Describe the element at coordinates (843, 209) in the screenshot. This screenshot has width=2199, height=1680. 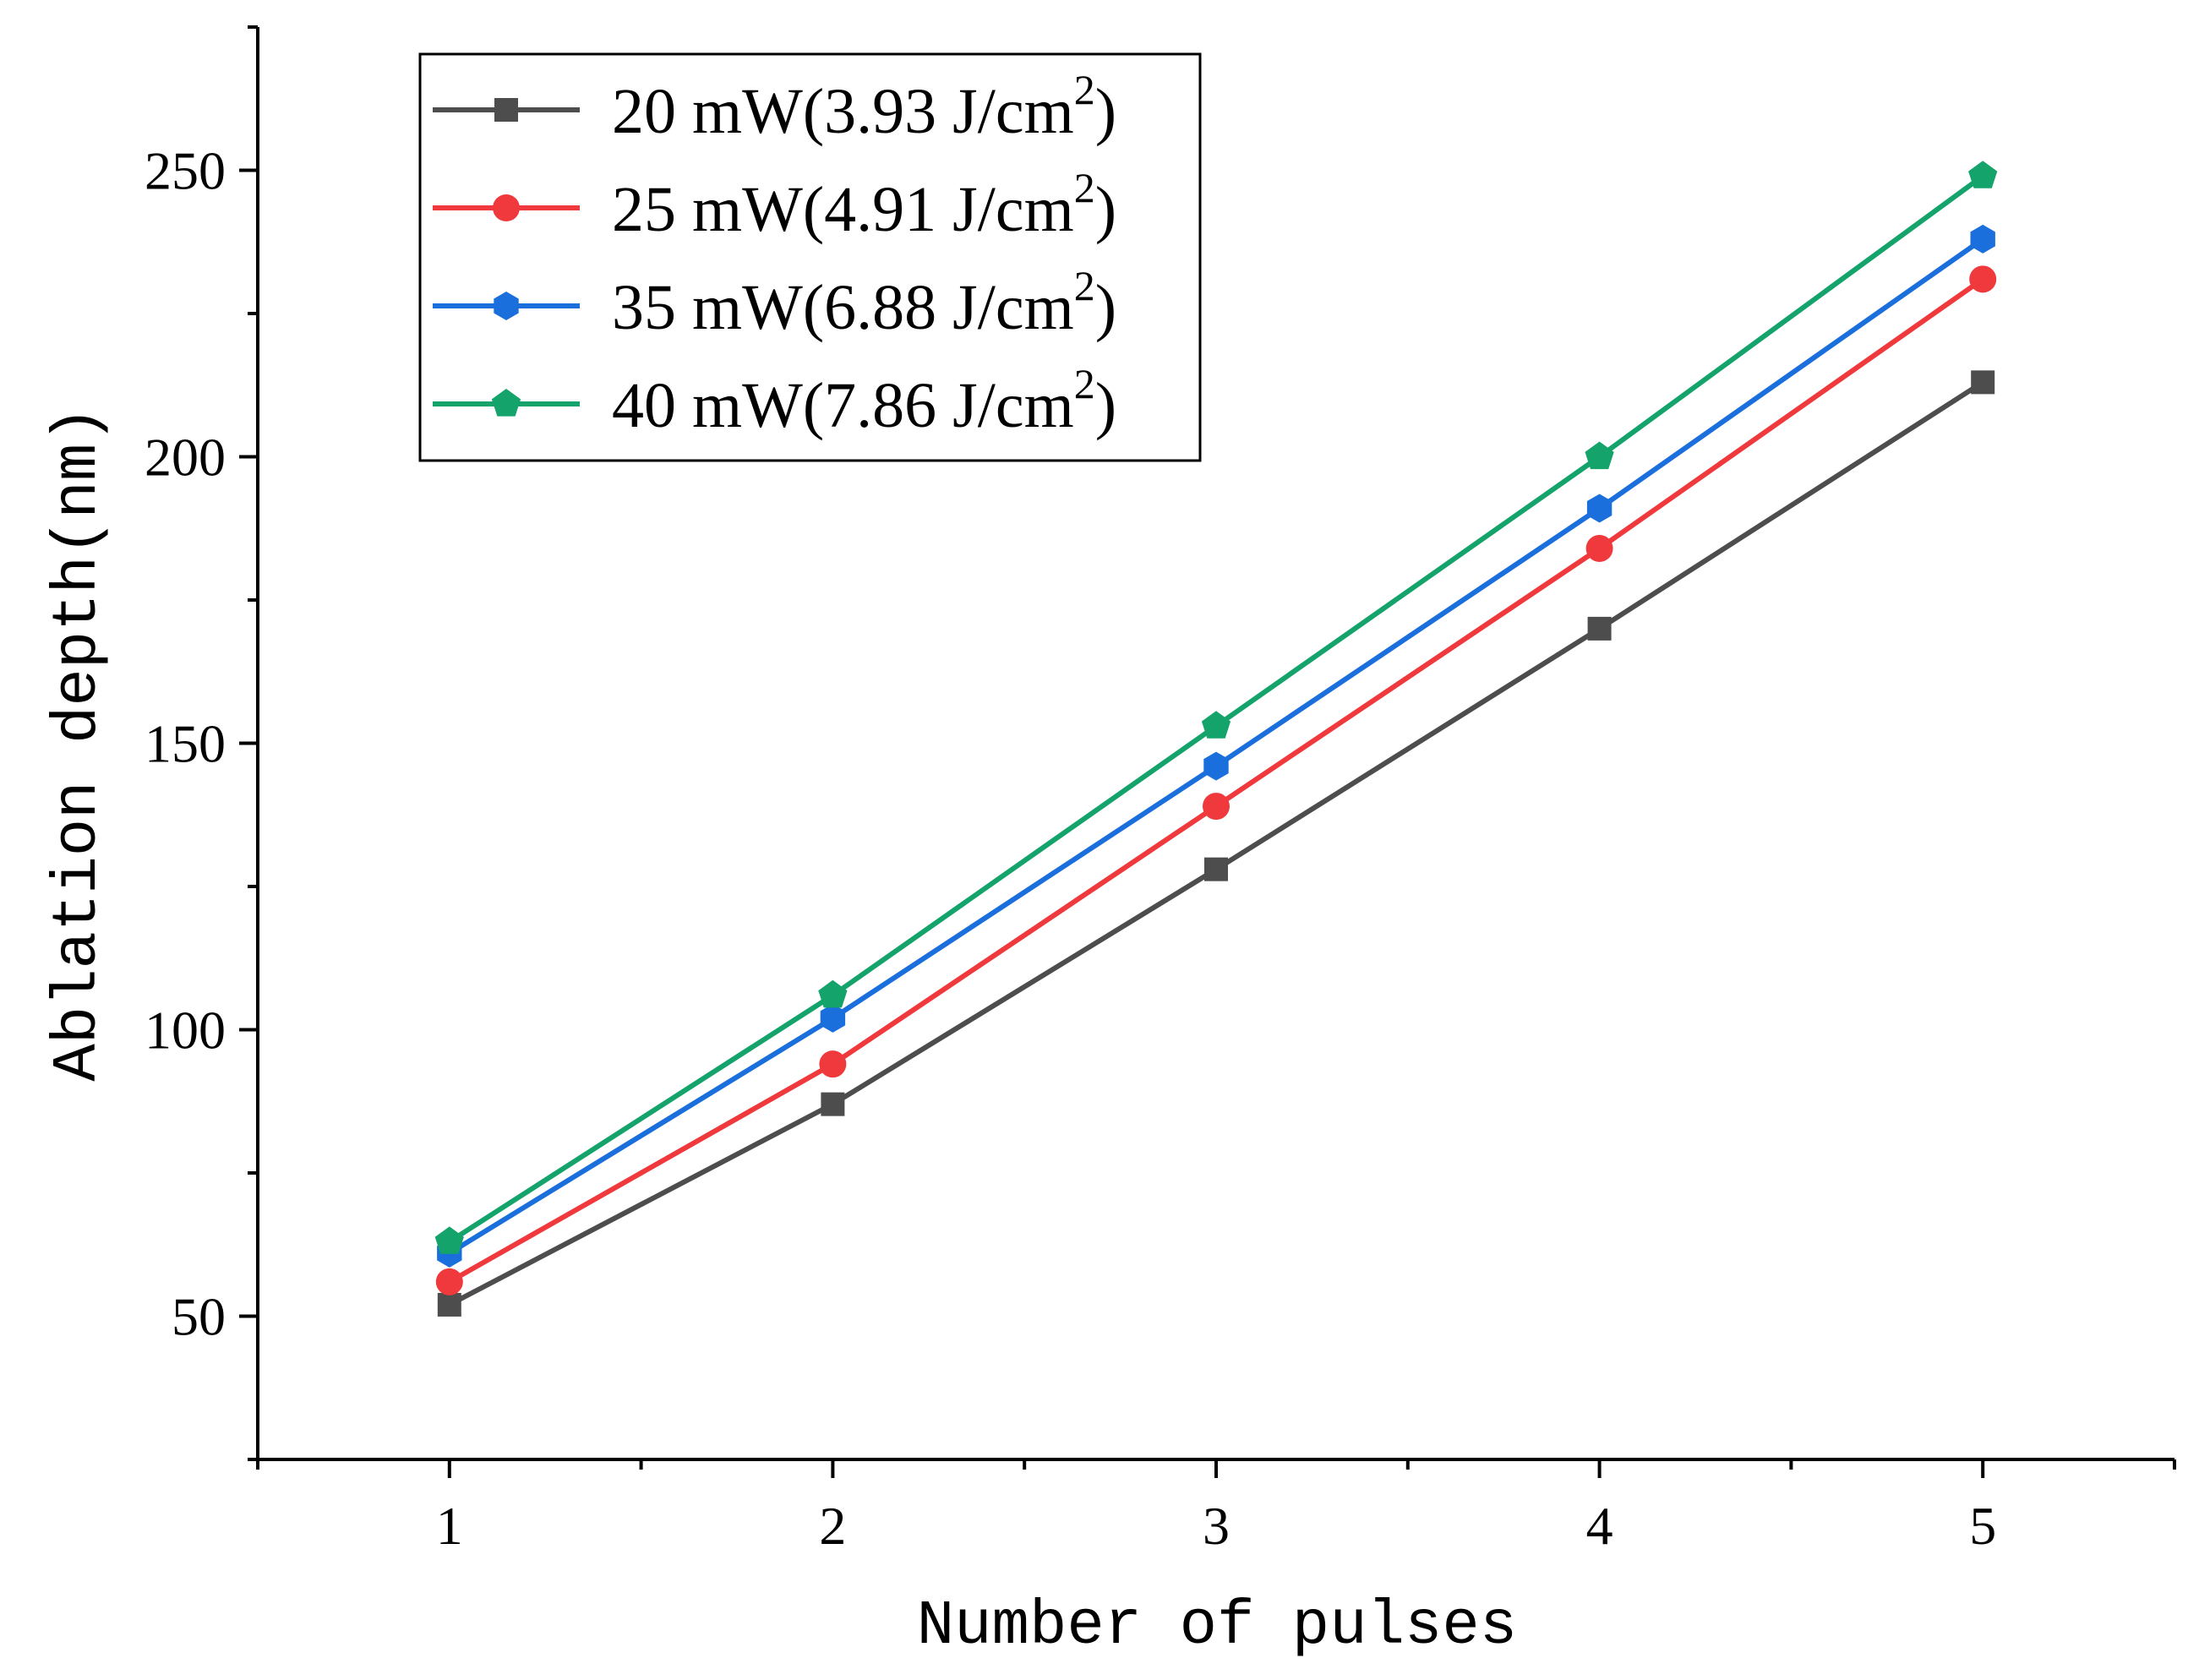
I see `legend-label-main: 25 mW(4.91 J/cm` at that location.